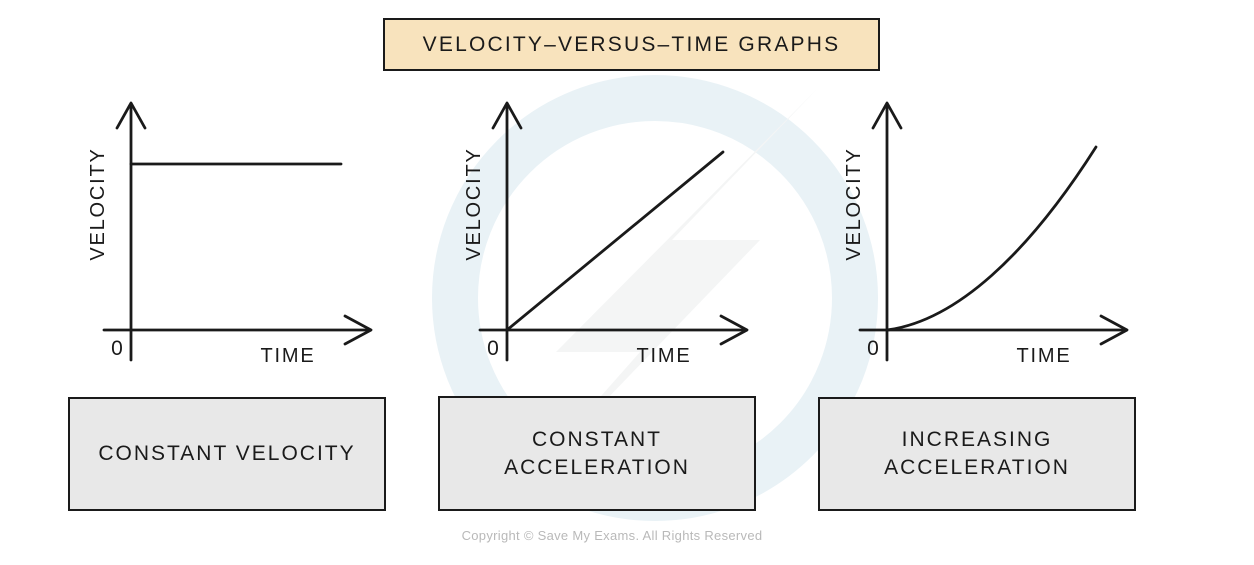 The image size is (1254, 565). I want to click on graph-increasing-acceleration-plot: VELOCITY TIME 0, so click(986, 234).